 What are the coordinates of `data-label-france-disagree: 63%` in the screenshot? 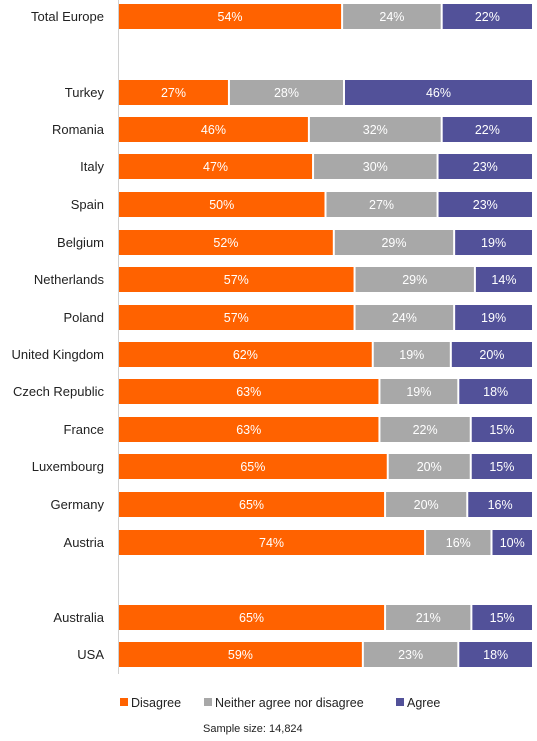 It's located at (248, 430).